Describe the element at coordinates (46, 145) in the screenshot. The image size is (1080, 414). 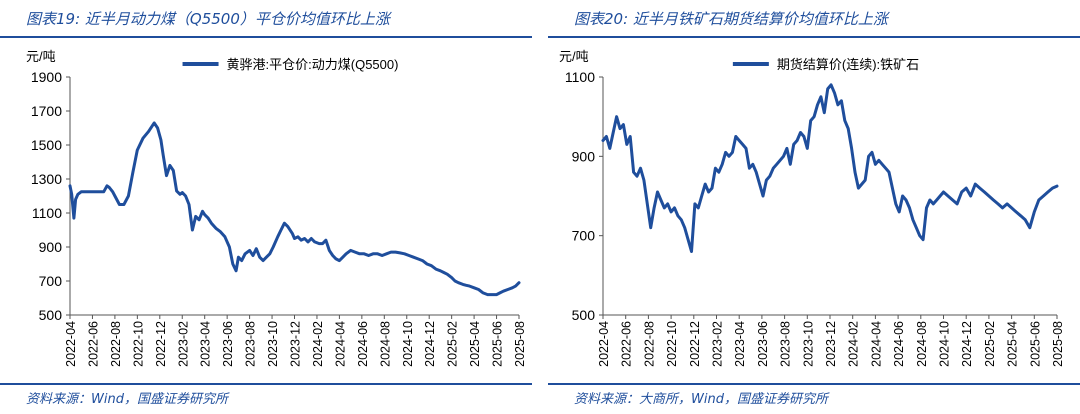
I see `y-tick-label: 1500` at that location.